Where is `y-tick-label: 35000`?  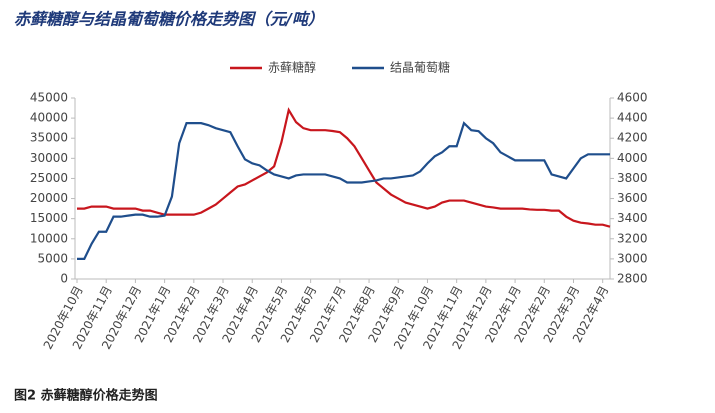
y-tick-label: 35000 is located at coordinates (49, 138).